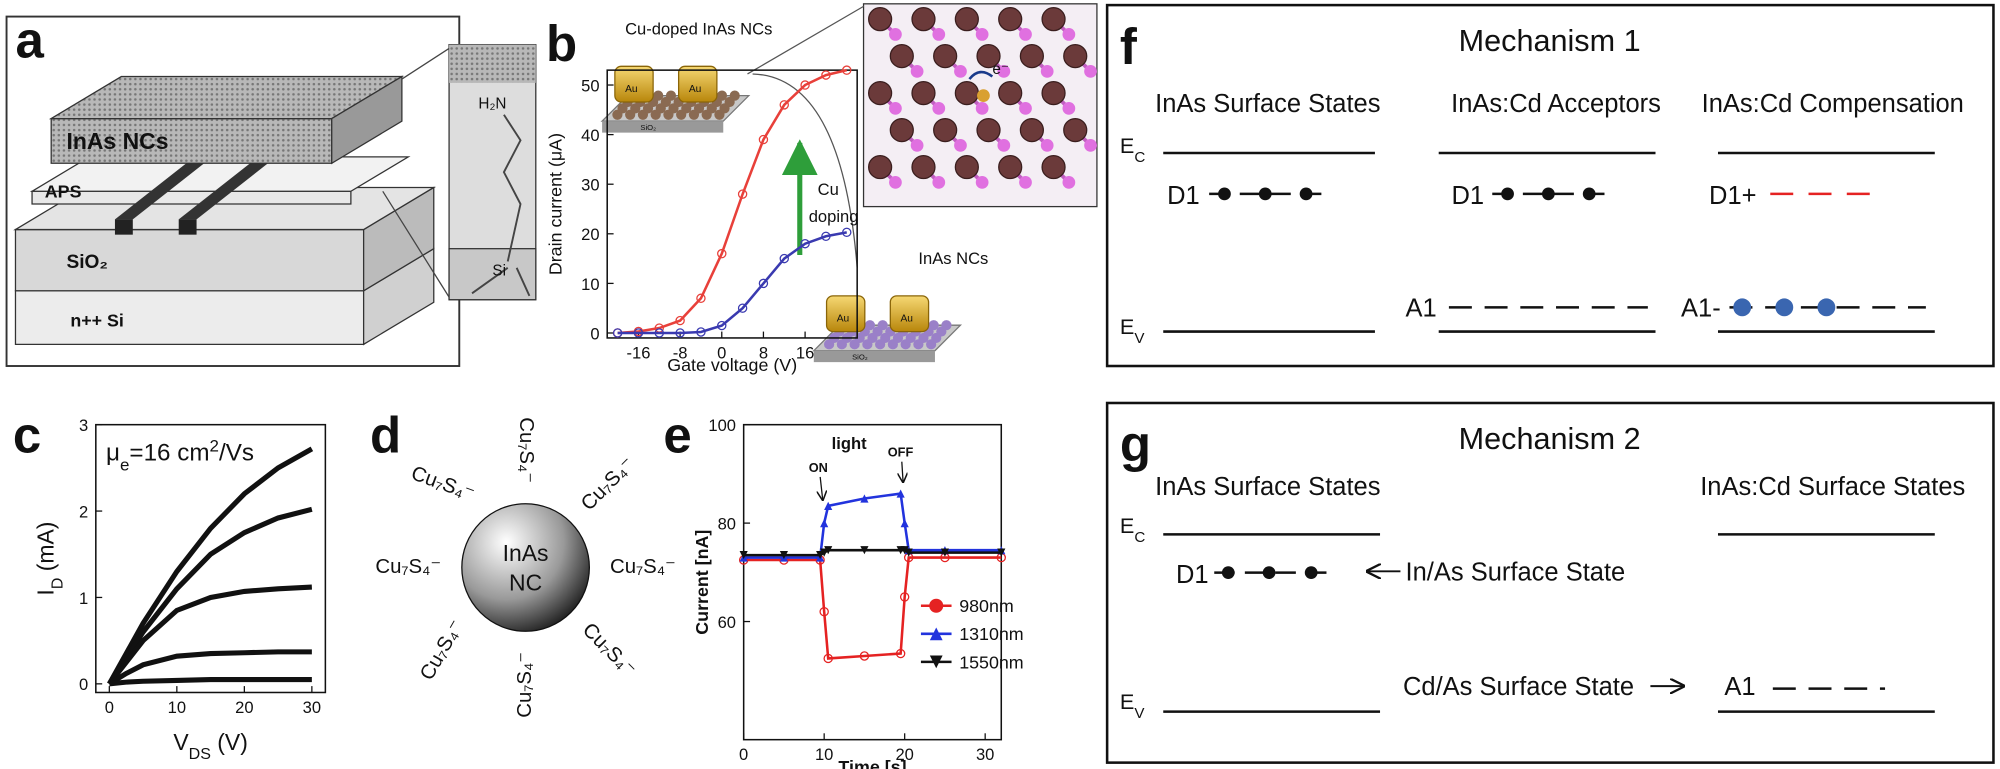 Image resolution: width=2000 pixels, height=769 pixels. What do you see at coordinates (946, 325) in the screenshot?
I see `nc` at bounding box center [946, 325].